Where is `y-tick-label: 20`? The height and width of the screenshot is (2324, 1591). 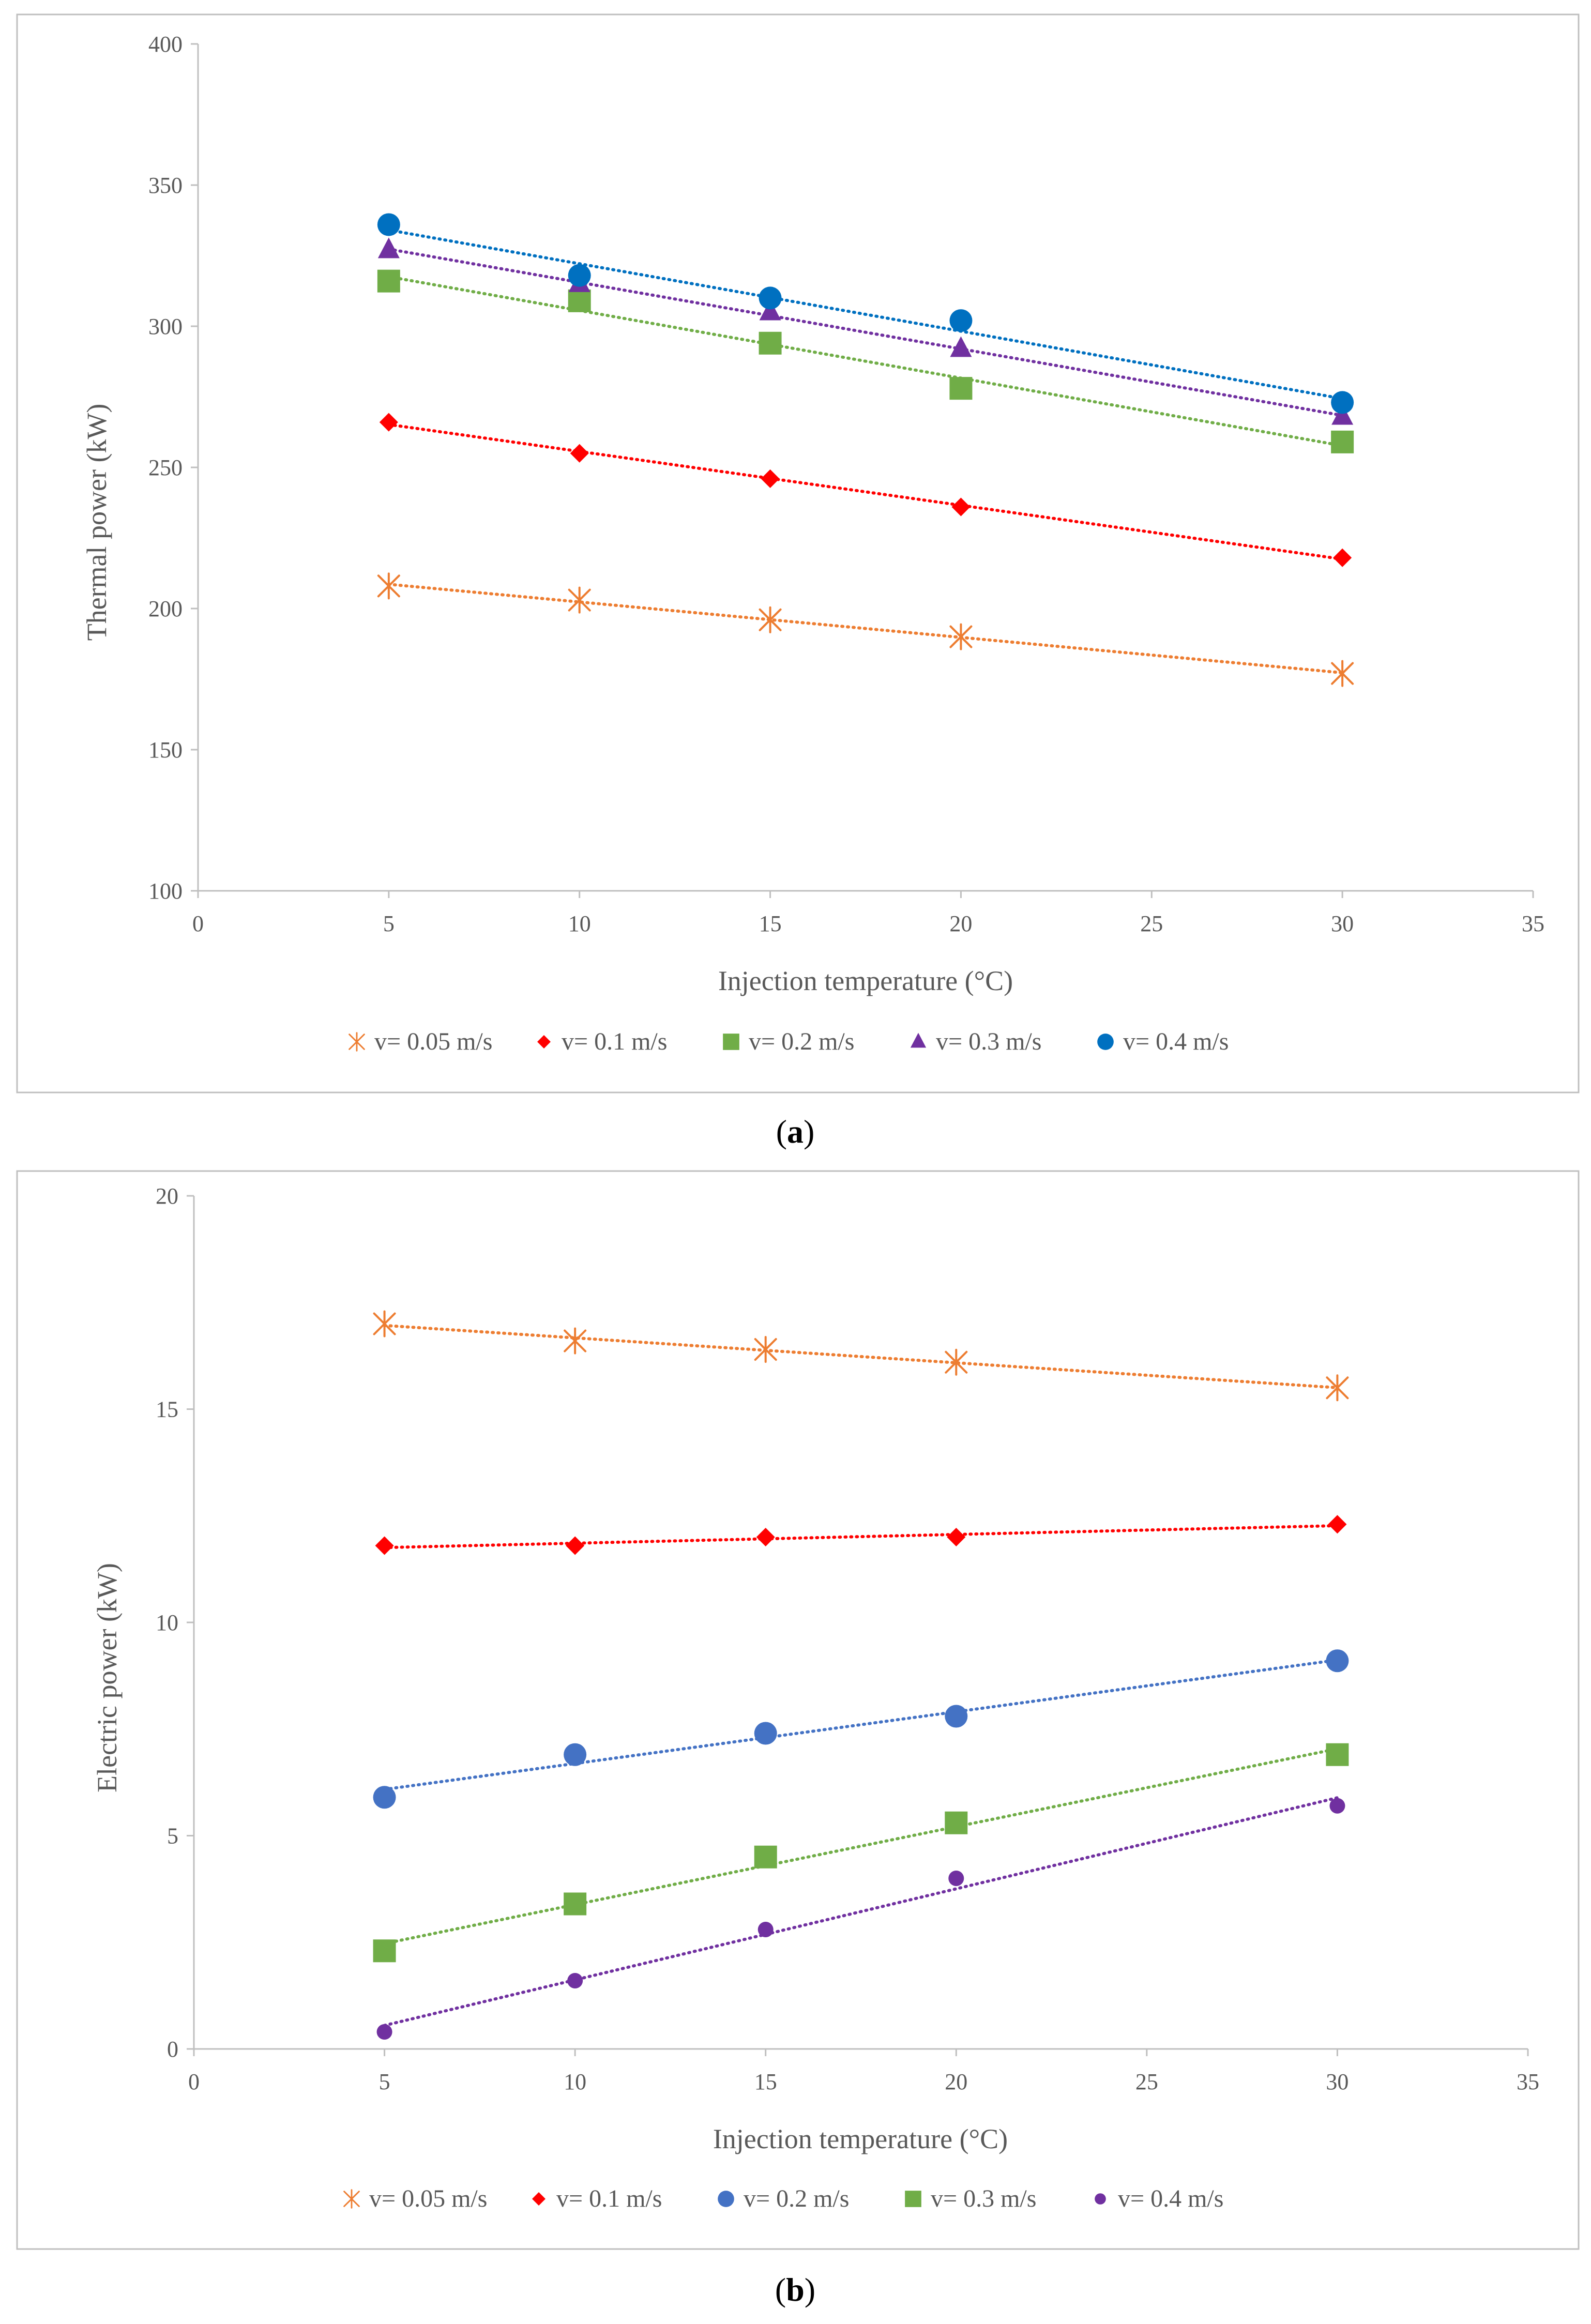 y-tick-label: 20 is located at coordinates (167, 1196).